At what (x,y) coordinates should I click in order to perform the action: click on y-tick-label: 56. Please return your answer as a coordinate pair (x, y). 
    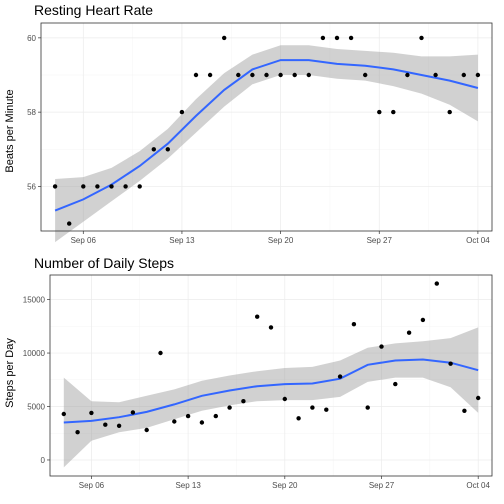
    Looking at the image, I should click on (31, 186).